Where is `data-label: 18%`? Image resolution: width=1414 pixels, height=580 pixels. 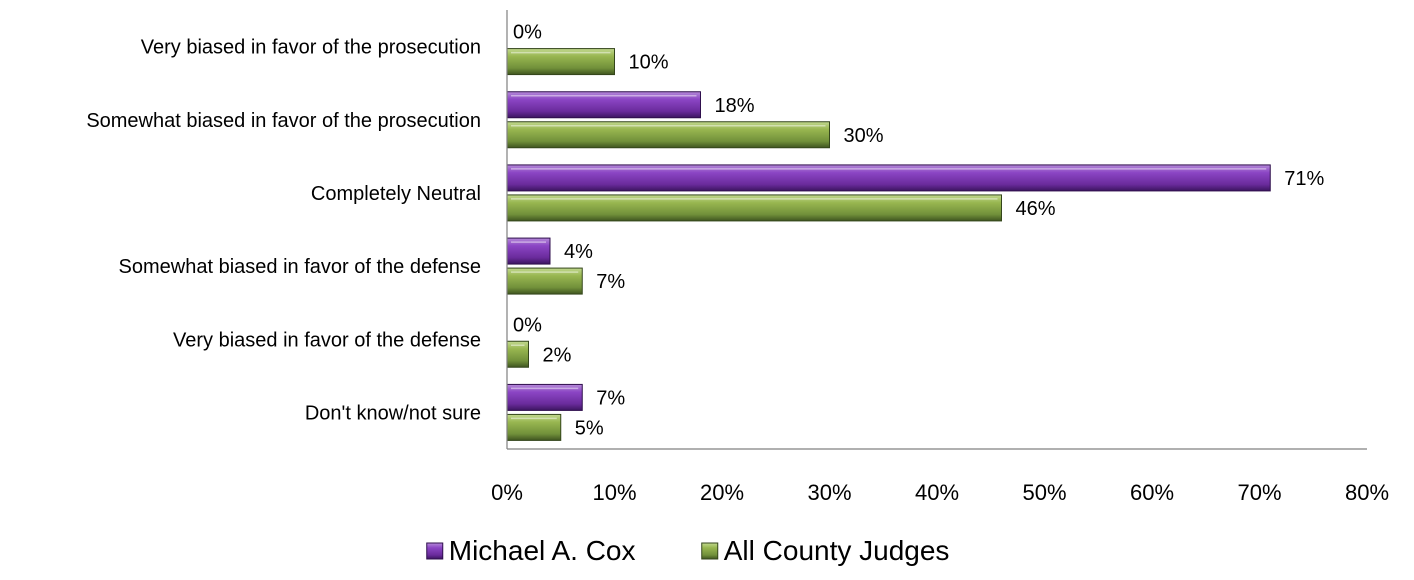 data-label: 18% is located at coordinates (735, 106).